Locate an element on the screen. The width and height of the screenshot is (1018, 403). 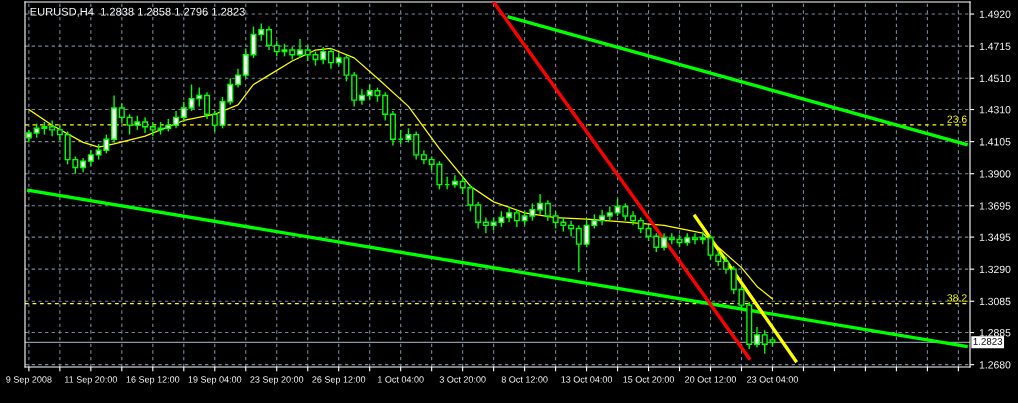
y-tick-label: 1.4310 is located at coordinates (995, 110).